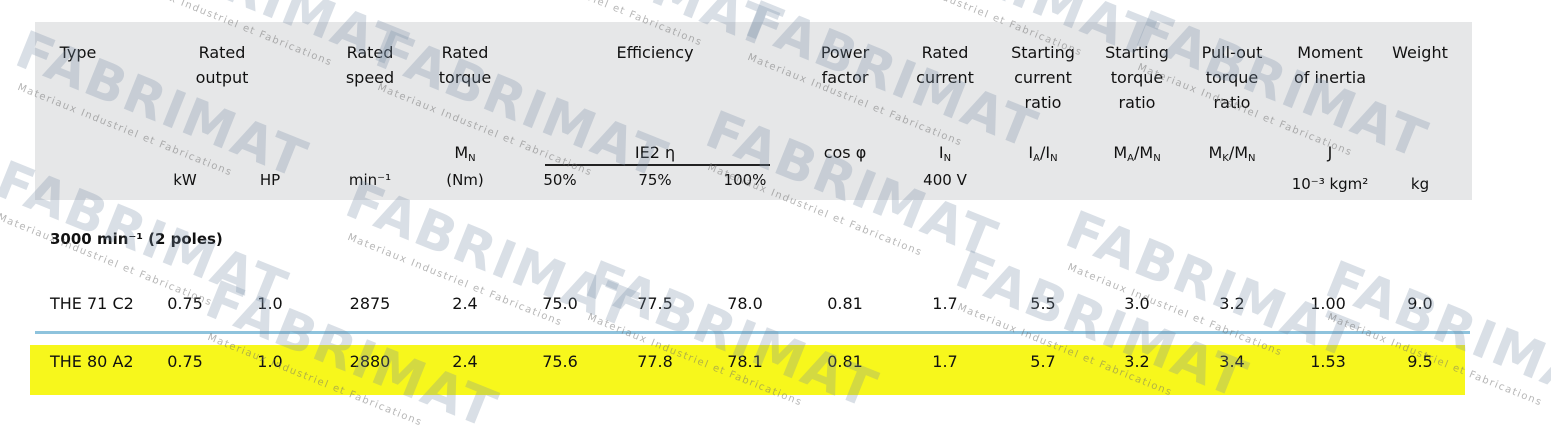 The height and width of the screenshot is (441, 1551). I want to click on symbol-text: IE2 η, so click(655, 152).